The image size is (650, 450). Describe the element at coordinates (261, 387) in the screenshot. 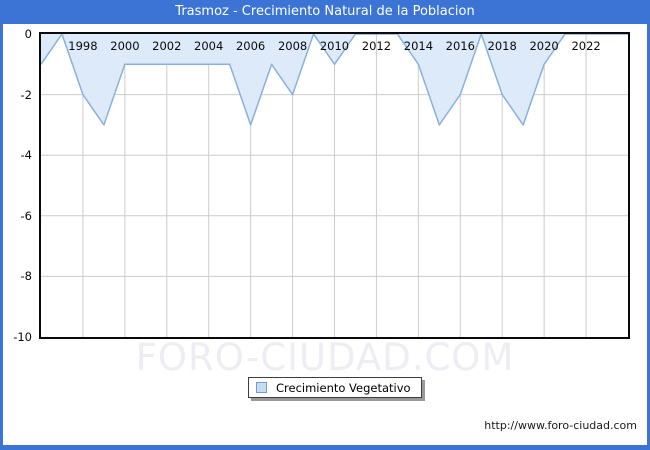

I see `legend-swatch-icon` at that location.